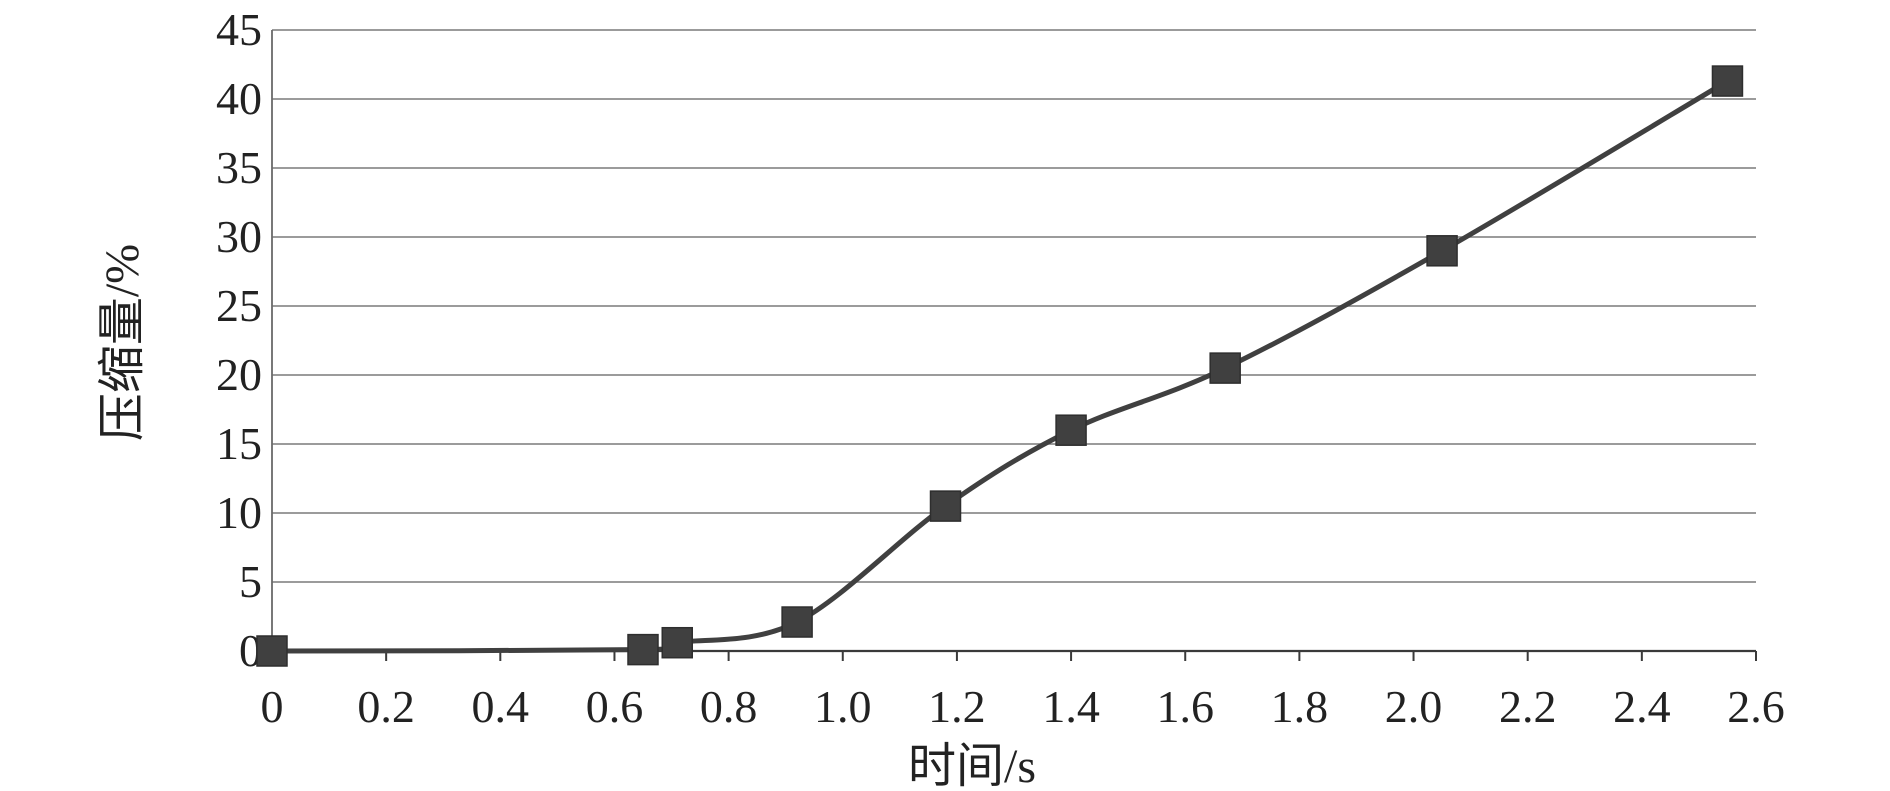 This screenshot has width=1890, height=791. What do you see at coordinates (501, 706) in the screenshot?
I see `x-tick-label: 0.4` at bounding box center [501, 706].